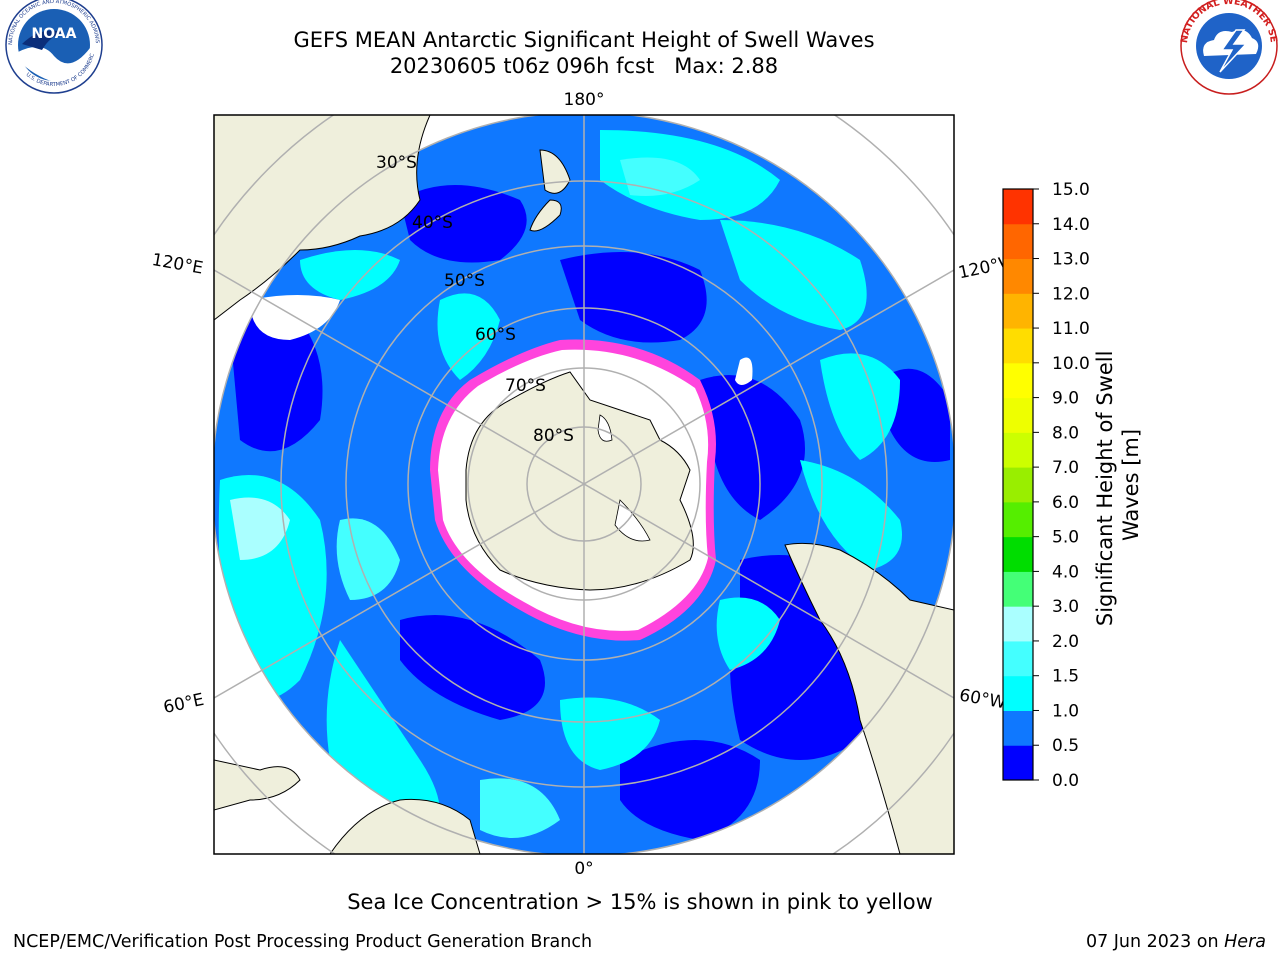 This screenshot has width=1280, height=960. What do you see at coordinates (583, 869) in the screenshot?
I see `lon-label-0: 0°` at bounding box center [583, 869].